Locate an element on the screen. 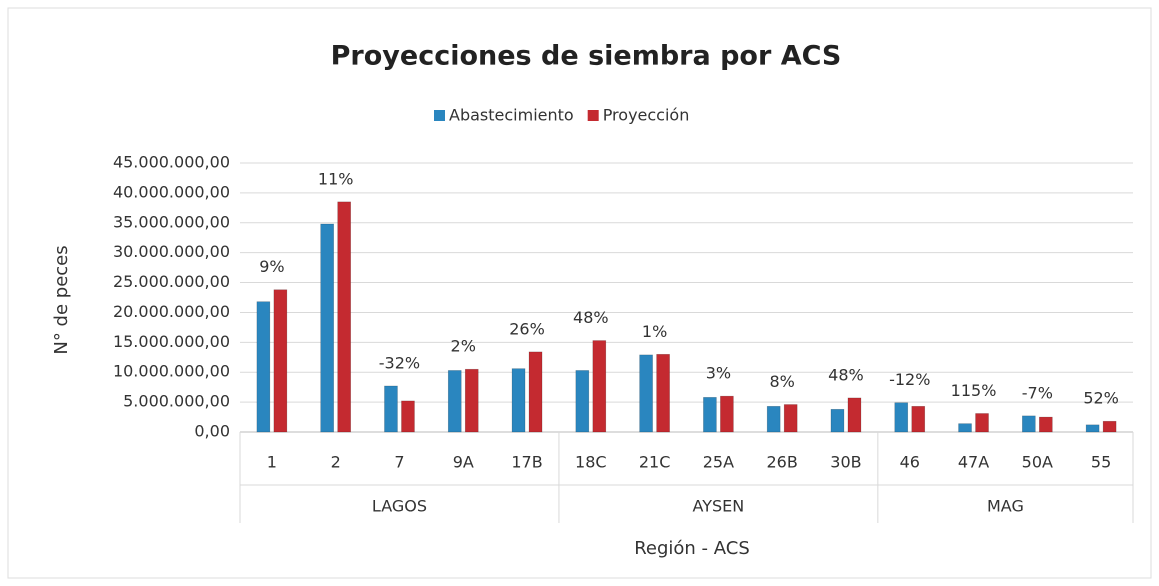 This screenshot has width=1159, height=586. x-tick-label: 46 is located at coordinates (910, 462).